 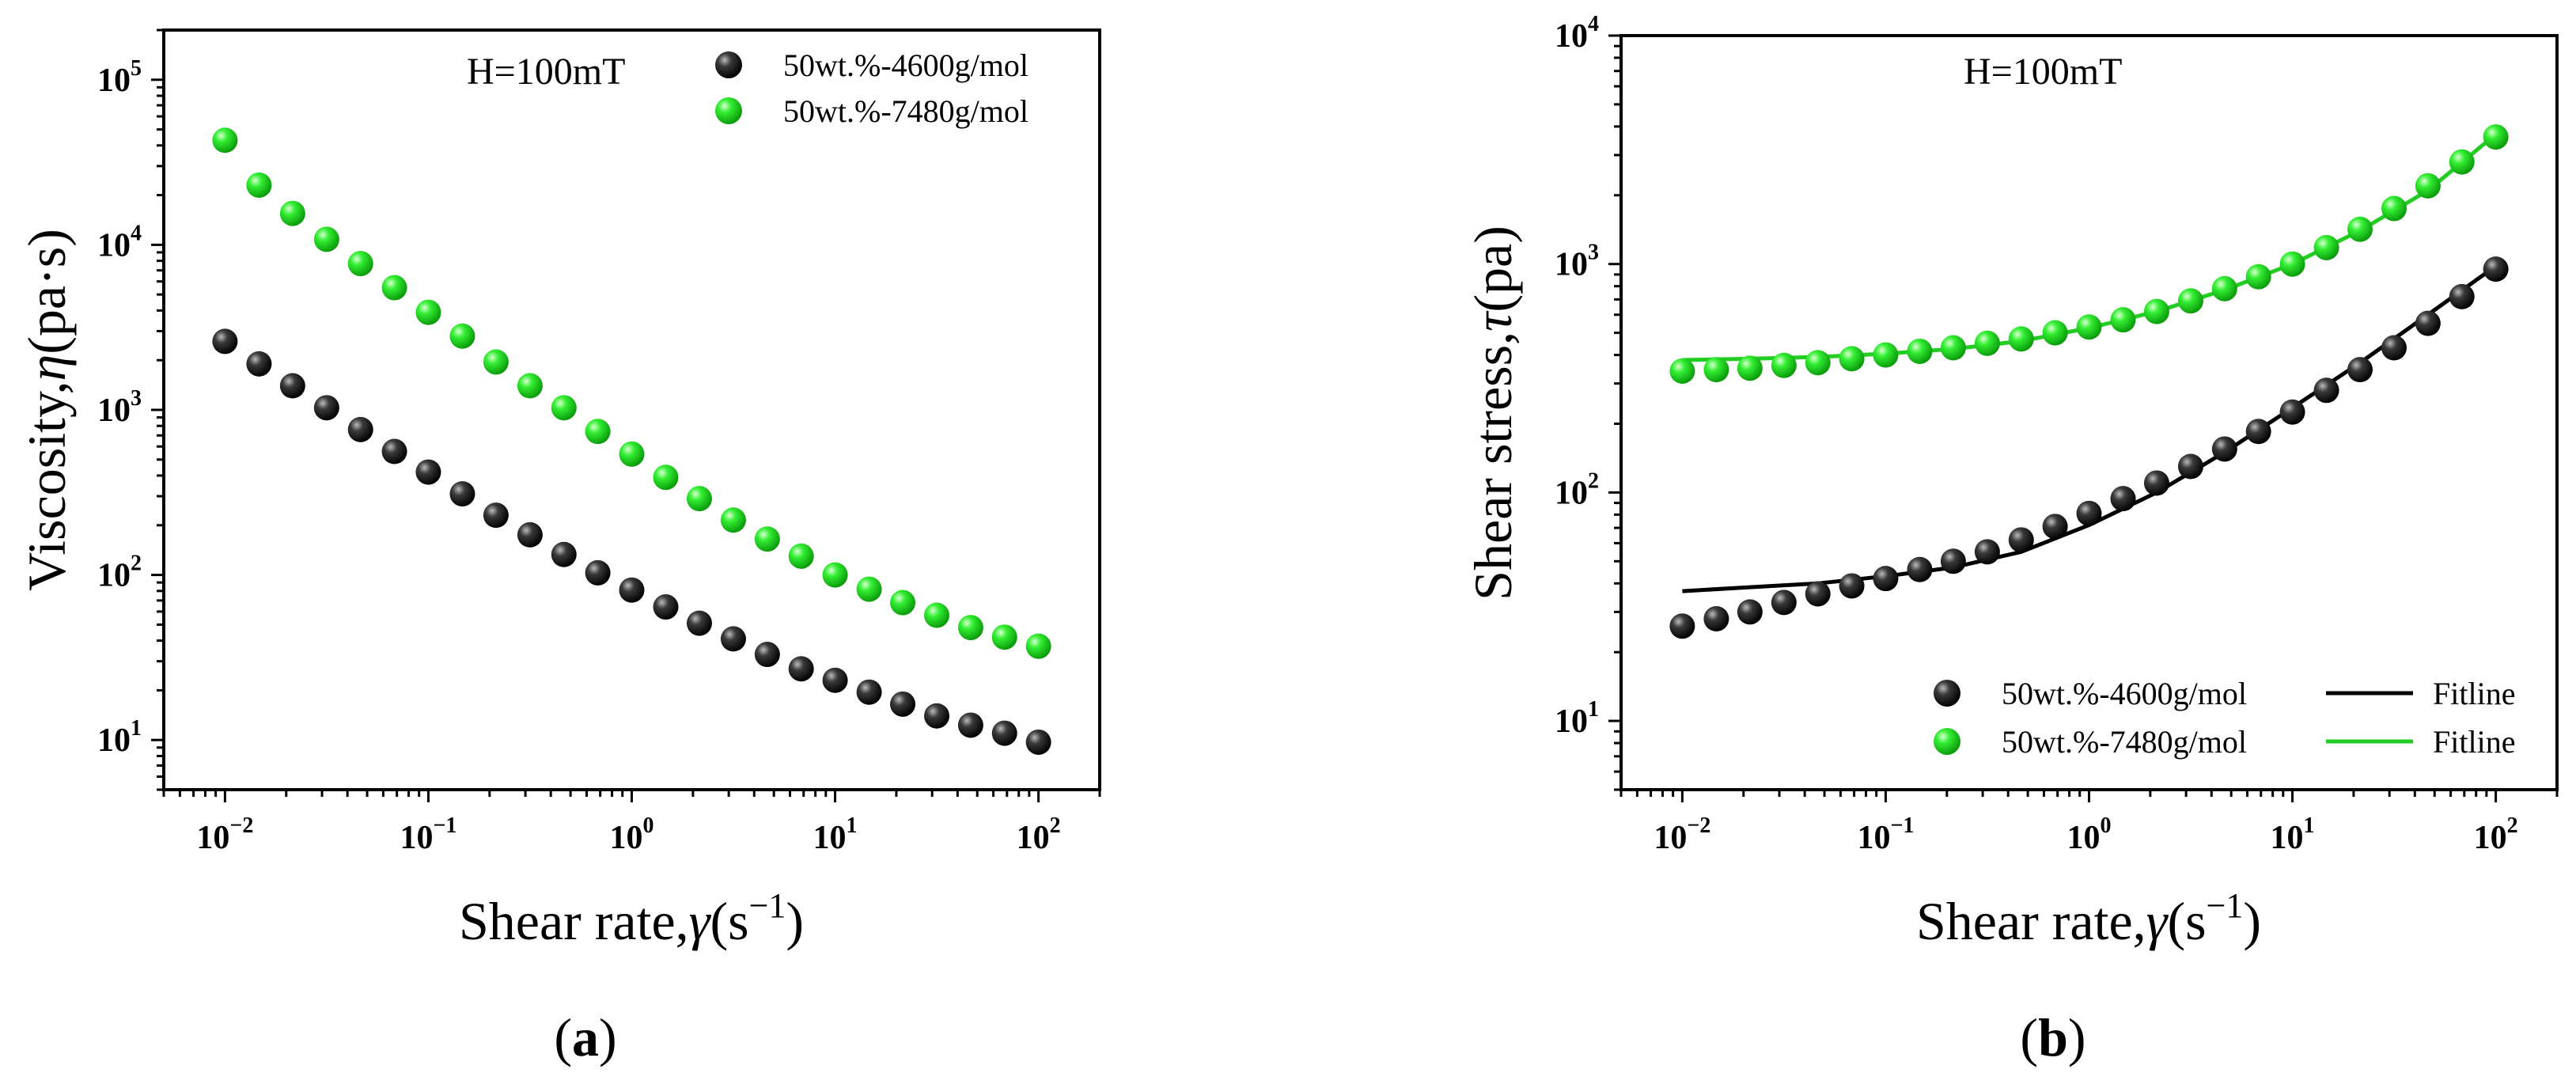 What do you see at coordinates (872, 88) in the screenshot?
I see `legend-a: 50wt.%-4600g/mol 50wt.%-7480g/mol` at bounding box center [872, 88].